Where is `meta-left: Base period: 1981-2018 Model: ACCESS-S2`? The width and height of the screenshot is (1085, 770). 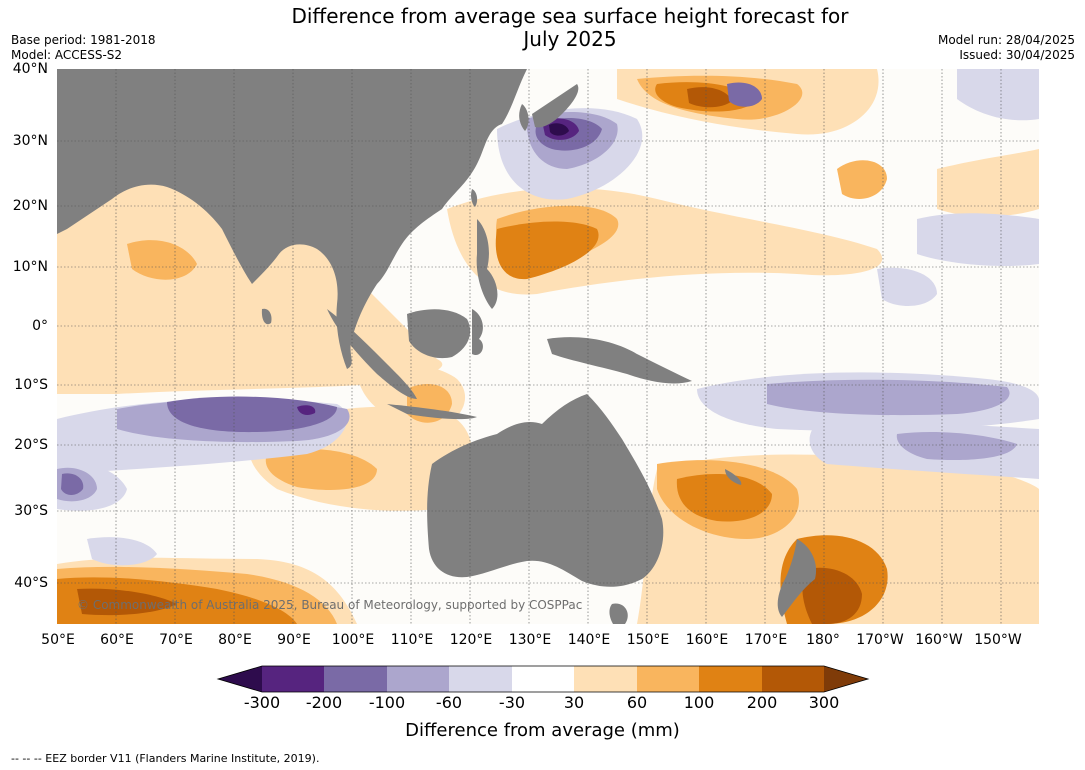
meta-left: Base period: 1981-2018 Model: ACCESS-S2 is located at coordinates (83, 48).